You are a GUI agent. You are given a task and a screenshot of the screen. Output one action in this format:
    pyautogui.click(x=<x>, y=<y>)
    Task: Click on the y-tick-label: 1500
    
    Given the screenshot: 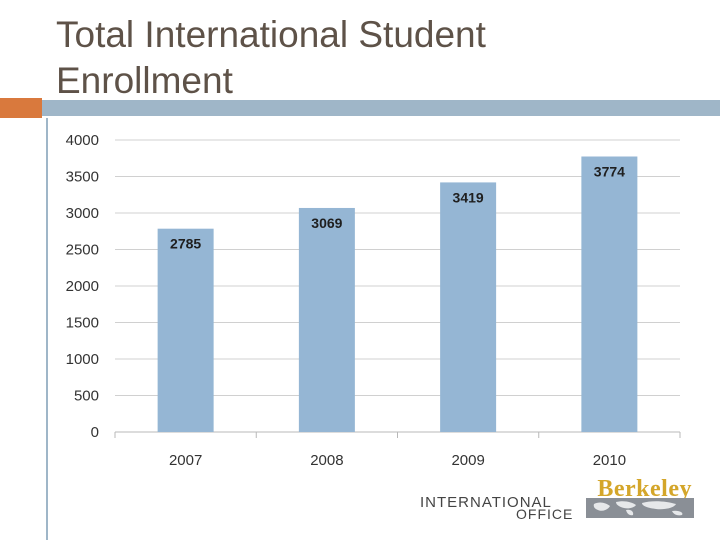 What is the action you would take?
    pyautogui.click(x=82, y=323)
    